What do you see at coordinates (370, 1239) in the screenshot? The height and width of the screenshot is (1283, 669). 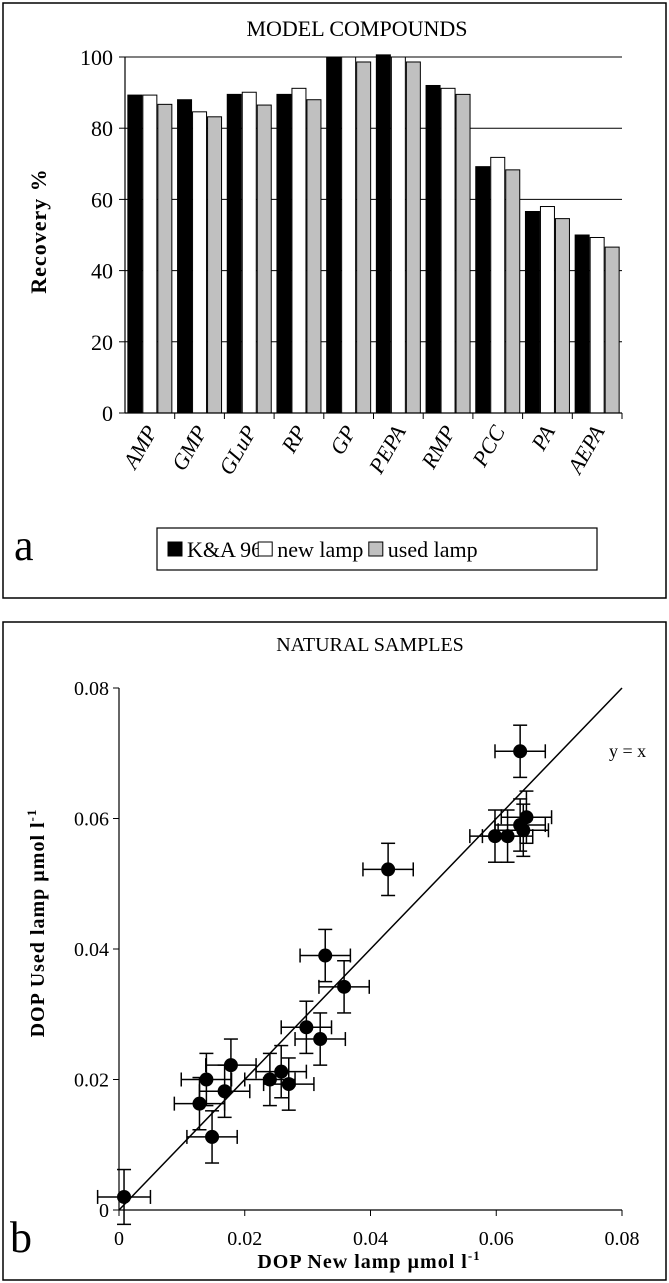 I see `x-tick-label: 0.04` at bounding box center [370, 1239].